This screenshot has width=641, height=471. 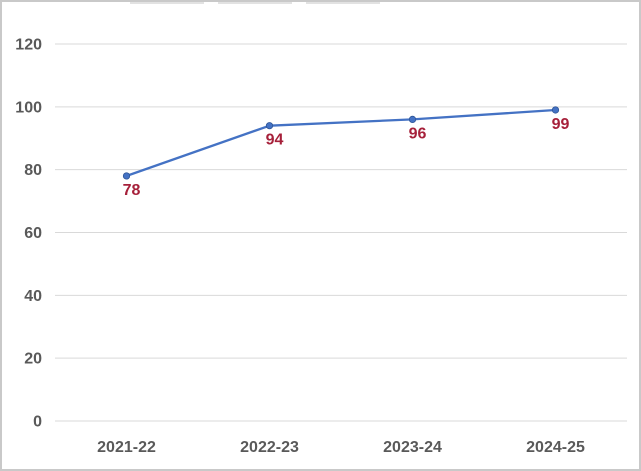 I want to click on data-label: 94, so click(x=275, y=140).